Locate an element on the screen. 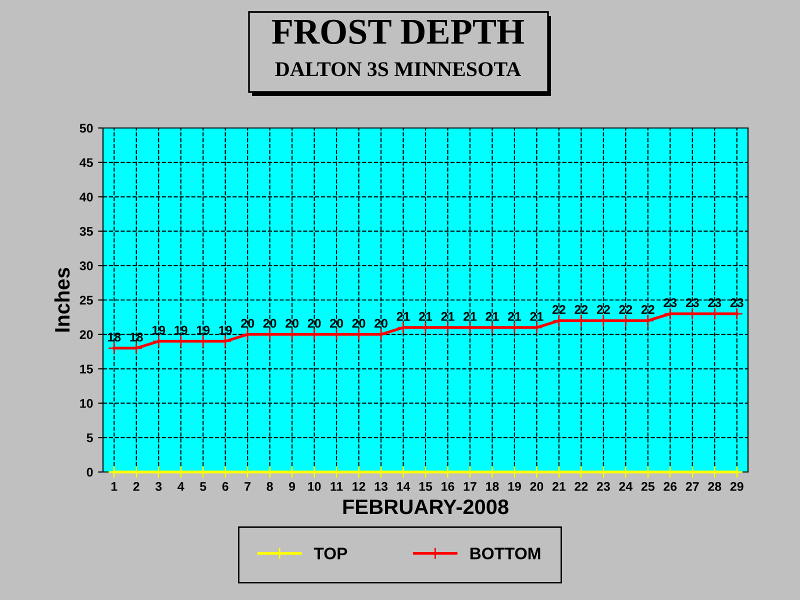 The height and width of the screenshot is (600, 800). x-tick-label: 23 is located at coordinates (603, 486).